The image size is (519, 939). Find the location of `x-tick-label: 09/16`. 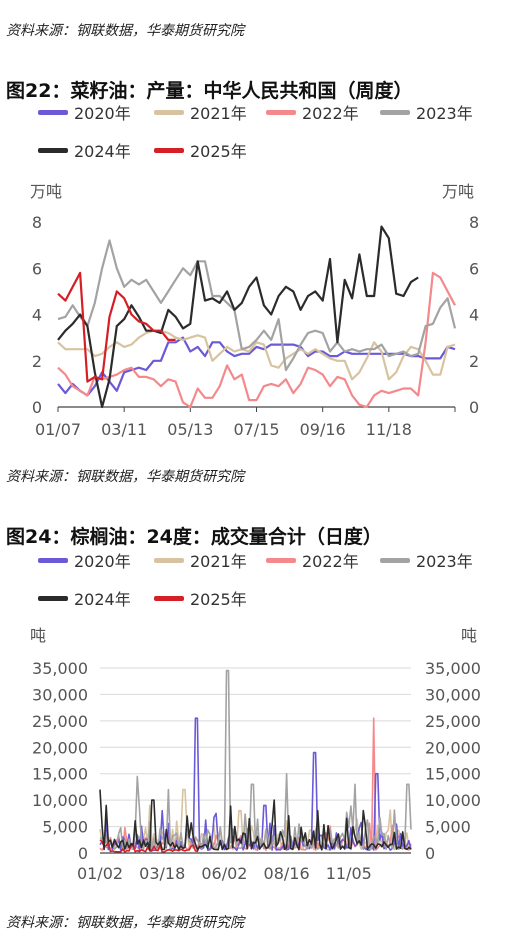

x-tick-label: 09/16 is located at coordinates (323, 429).